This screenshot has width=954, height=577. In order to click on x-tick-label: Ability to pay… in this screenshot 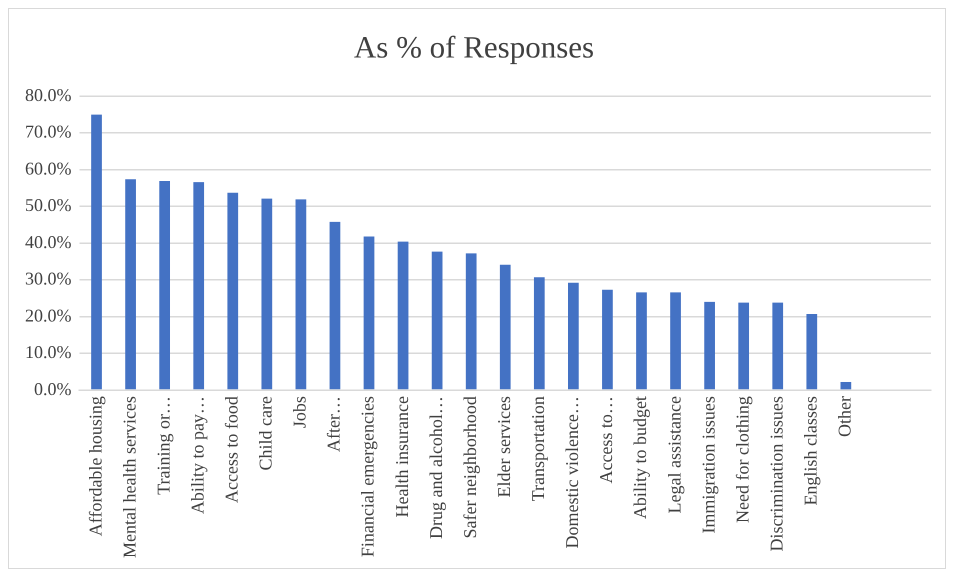, I will do `click(197, 455)`.